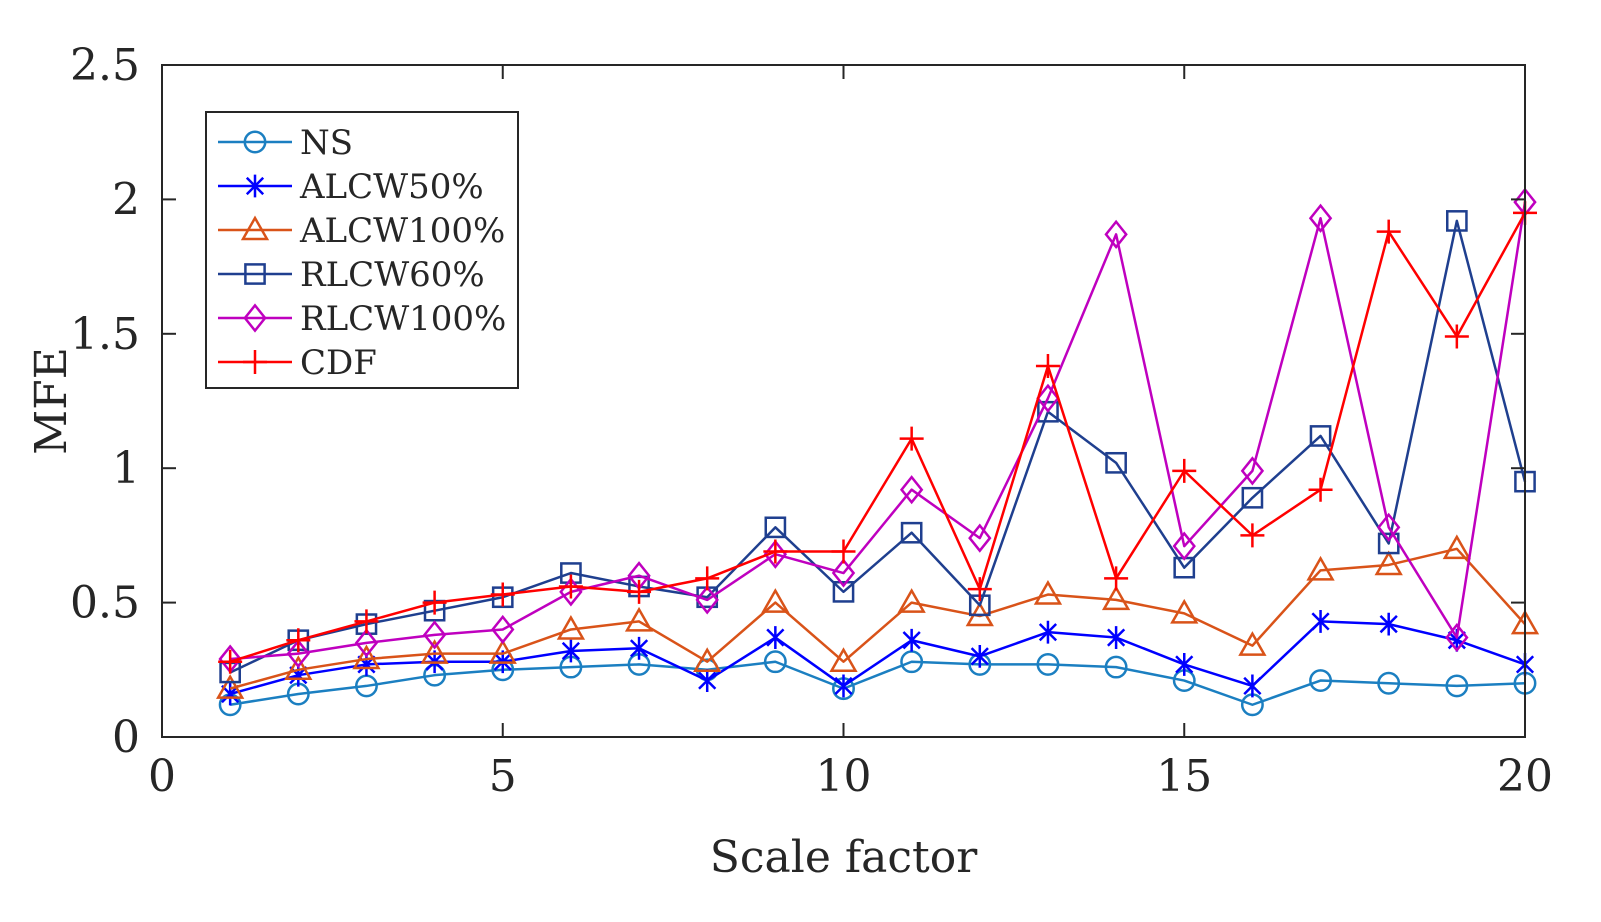 The width and height of the screenshot is (1601, 922). I want to click on legend-item-alcw50pct: ALCW50%, so click(351, 187).